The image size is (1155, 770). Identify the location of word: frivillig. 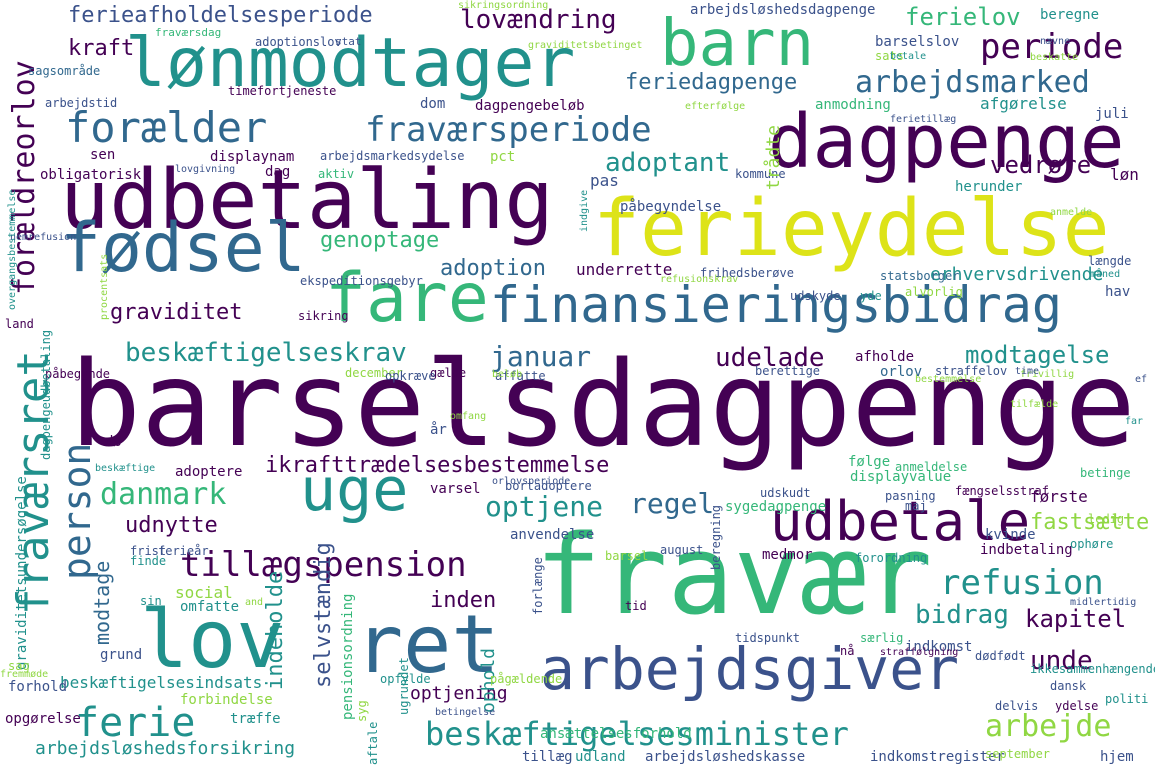
(1047, 374).